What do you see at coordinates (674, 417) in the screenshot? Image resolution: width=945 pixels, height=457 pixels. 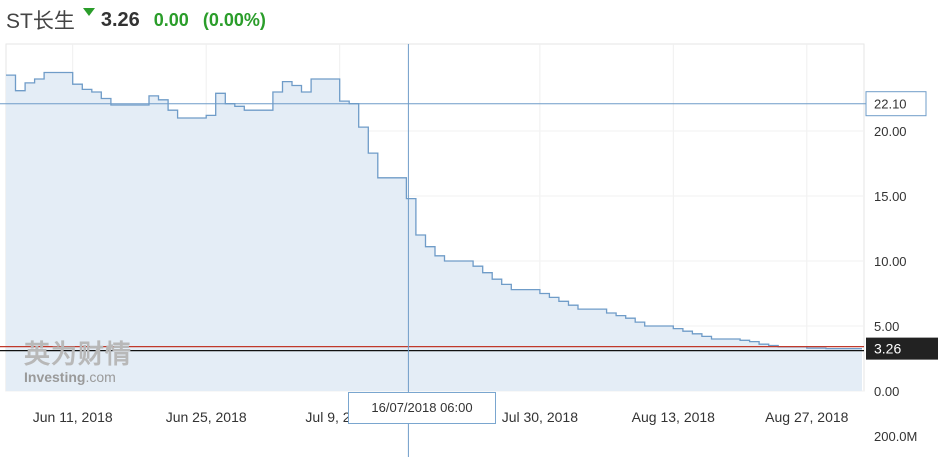 I see `x-tick-label: Aug 13, 2018` at bounding box center [674, 417].